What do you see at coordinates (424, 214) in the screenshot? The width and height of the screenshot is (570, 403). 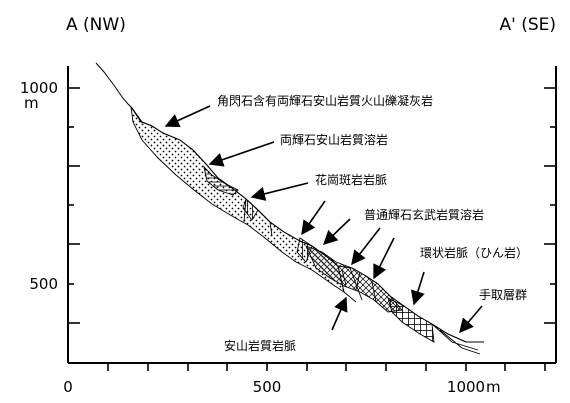 I see `label-basalt-lava: 普通輝石玄武岩質溶岩` at bounding box center [424, 214].